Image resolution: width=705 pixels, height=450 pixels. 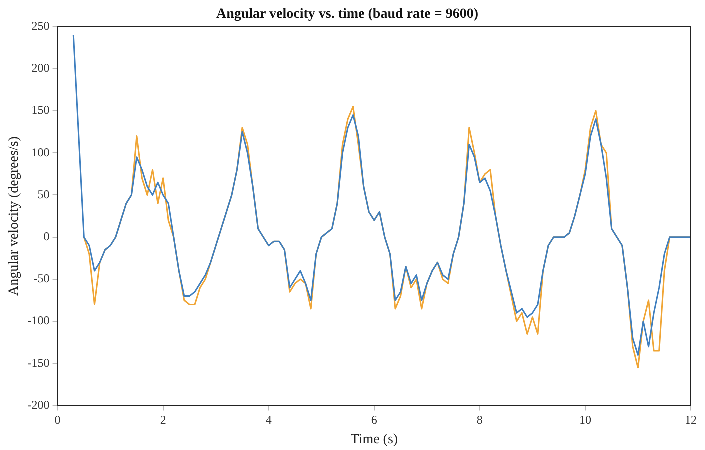 What do you see at coordinates (47, 237) in the screenshot?
I see `y-tick-label: 0` at bounding box center [47, 237].